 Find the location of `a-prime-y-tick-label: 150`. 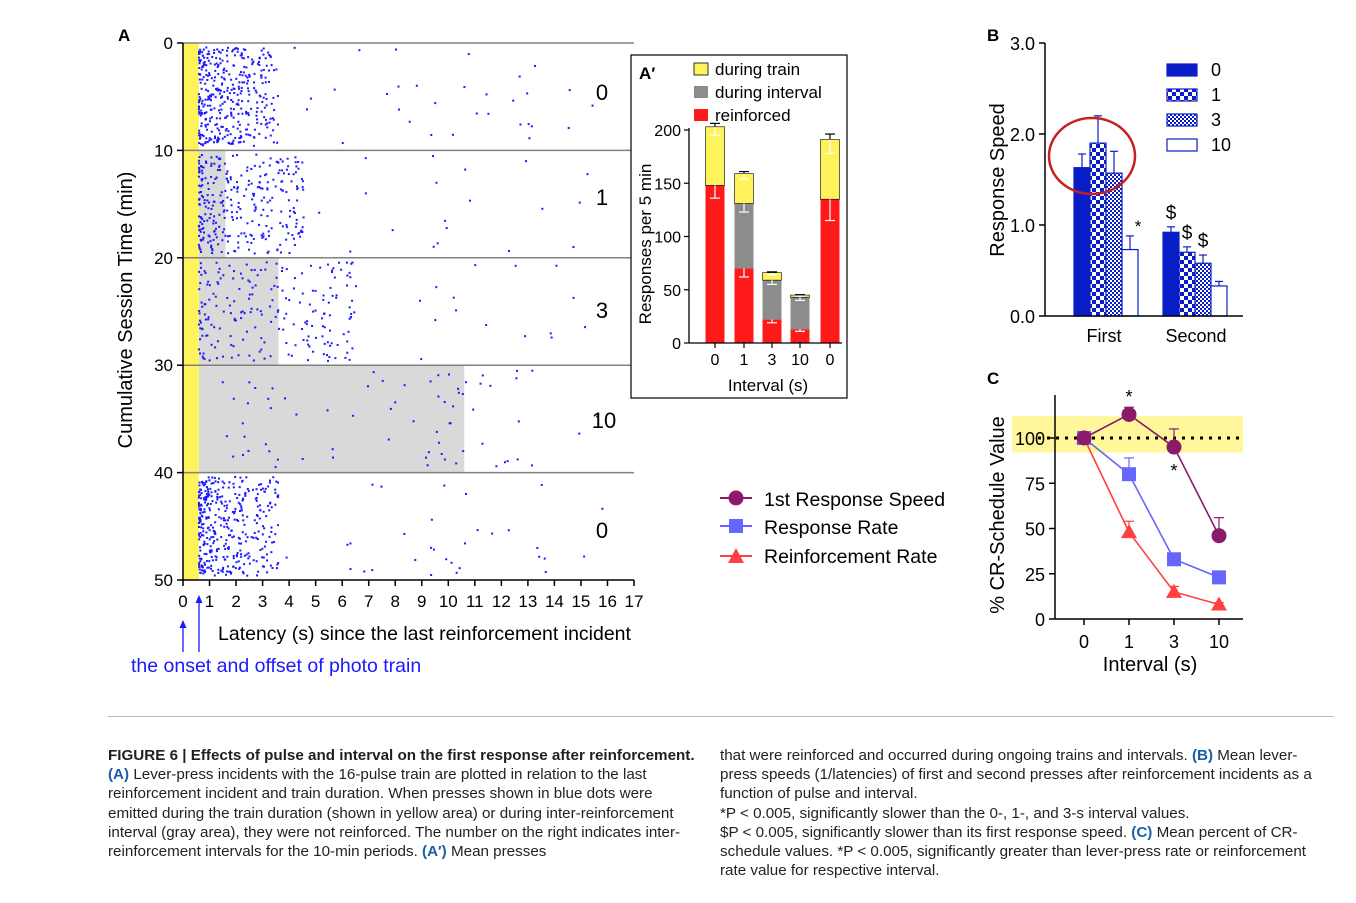

a-prime-y-tick-label: 150 is located at coordinates (667, 184).